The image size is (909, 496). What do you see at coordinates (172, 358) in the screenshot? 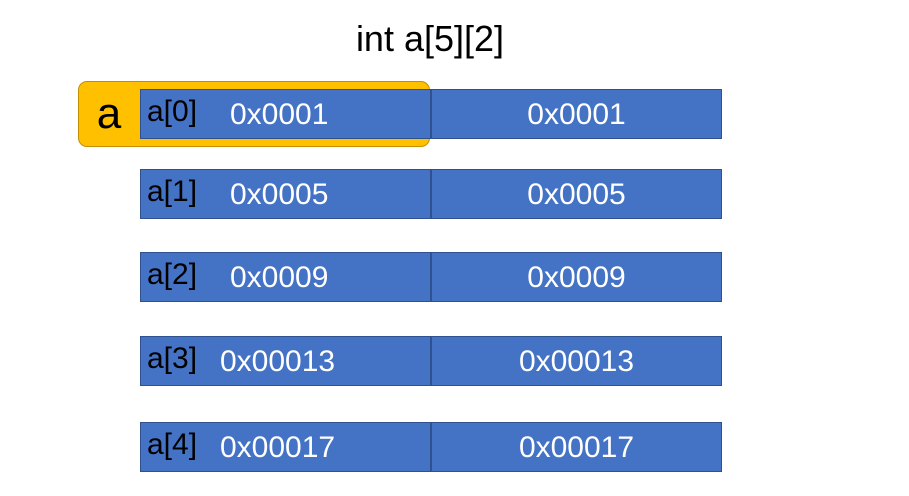
I see `row-label-3: a[3]` at bounding box center [172, 358].